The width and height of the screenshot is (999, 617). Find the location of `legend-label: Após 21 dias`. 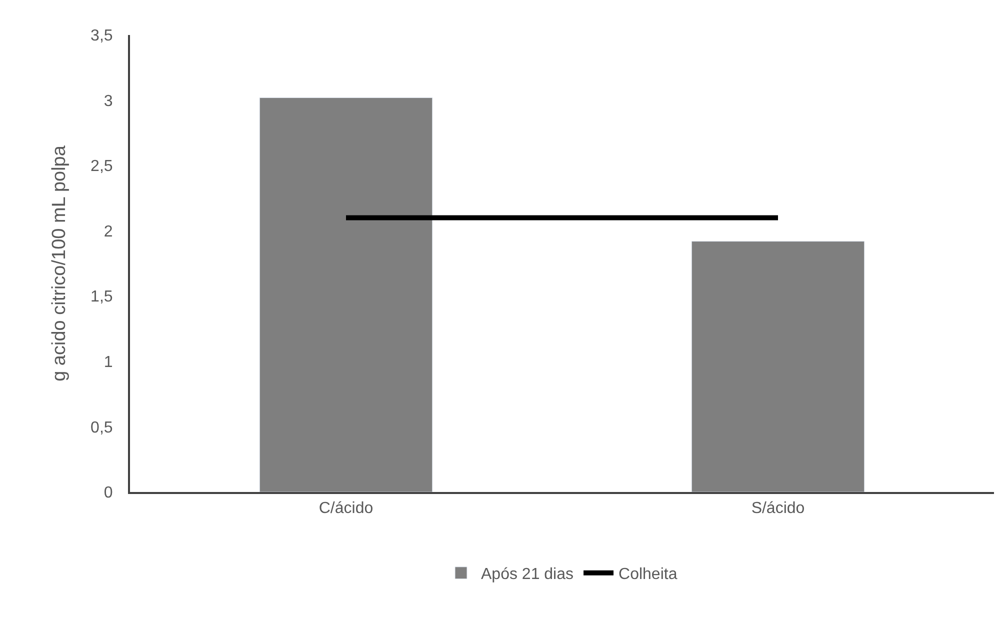

legend-label: Após 21 dias is located at coordinates (527, 575).